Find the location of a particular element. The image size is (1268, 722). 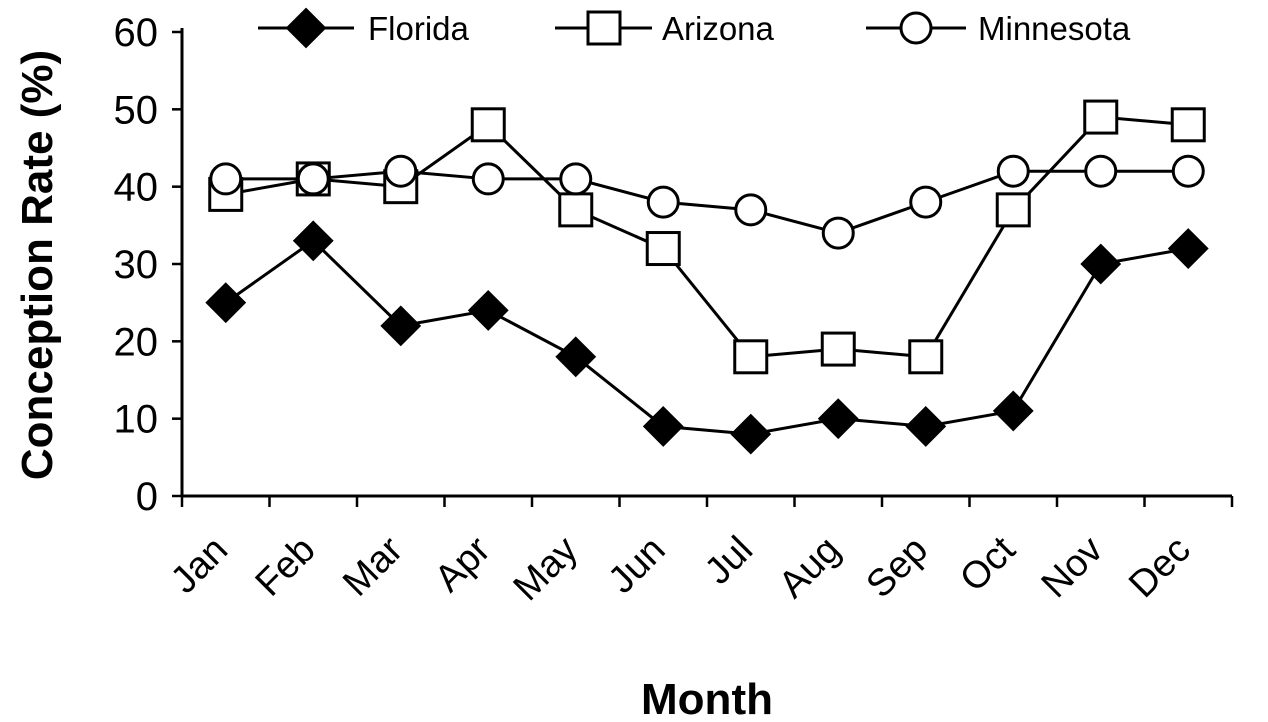

data-point-arizona-aug is located at coordinates (838, 349).